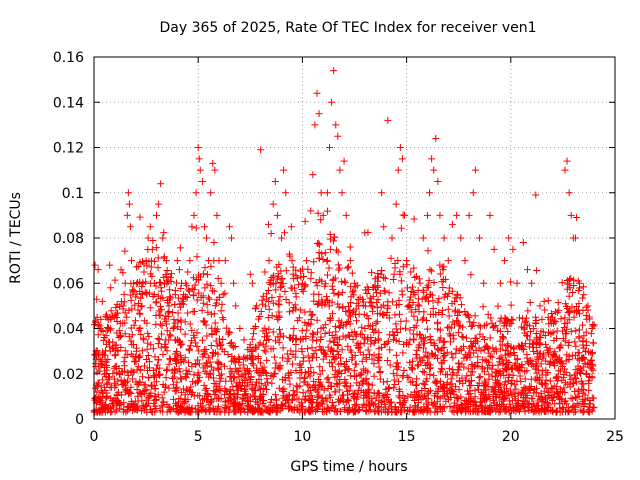  Describe the element at coordinates (79, 420) in the screenshot. I see `y-tick-label: 0` at that location.